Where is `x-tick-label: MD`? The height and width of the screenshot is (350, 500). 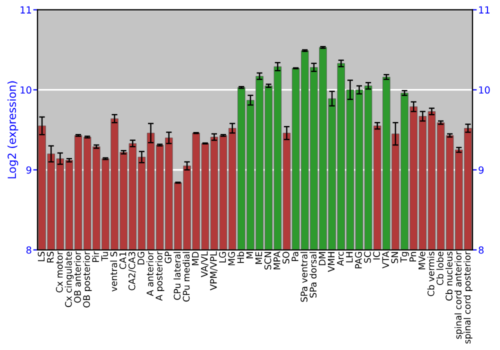
x-tick-label: MD is located at coordinates (195, 259).